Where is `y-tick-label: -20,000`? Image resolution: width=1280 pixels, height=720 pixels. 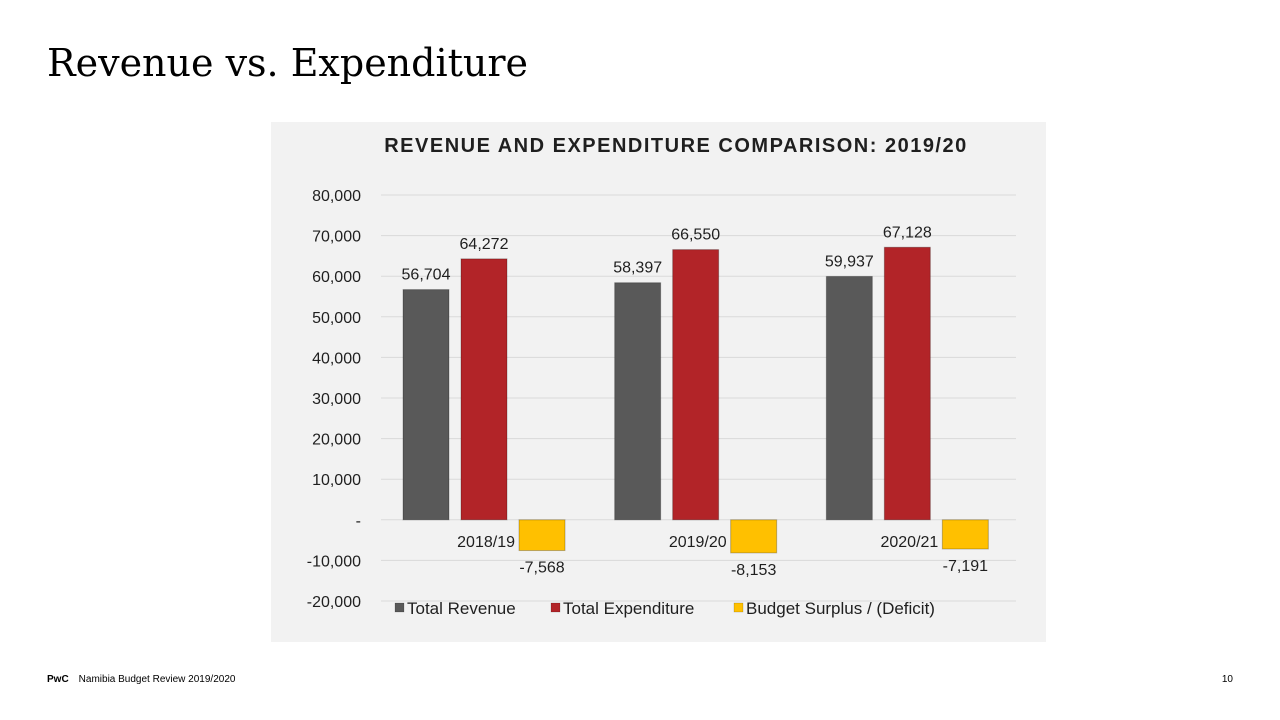 y-tick-label: -20,000 is located at coordinates (334, 602).